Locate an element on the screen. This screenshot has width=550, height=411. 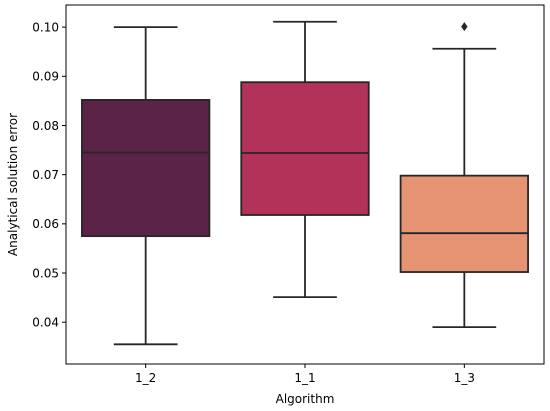
y-tick-label: 0.09 is located at coordinates (45, 77).